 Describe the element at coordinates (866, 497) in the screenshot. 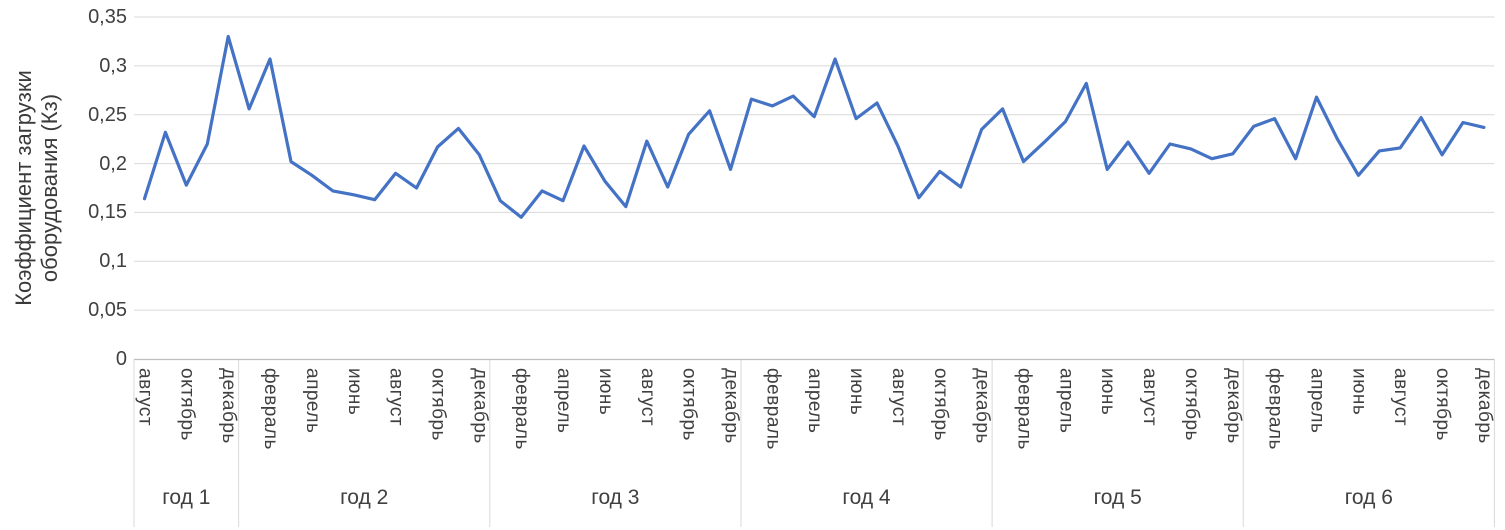

I see `year-label: год 4` at that location.